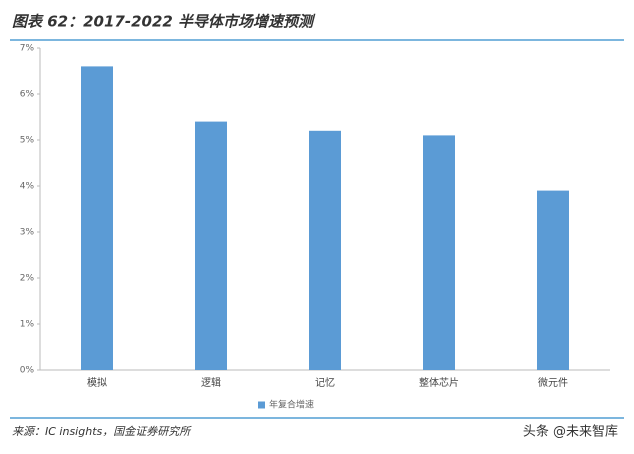 The width and height of the screenshot is (634, 454). Describe the element at coordinates (27, 371) in the screenshot. I see `y-tick-label: 0%` at that location.